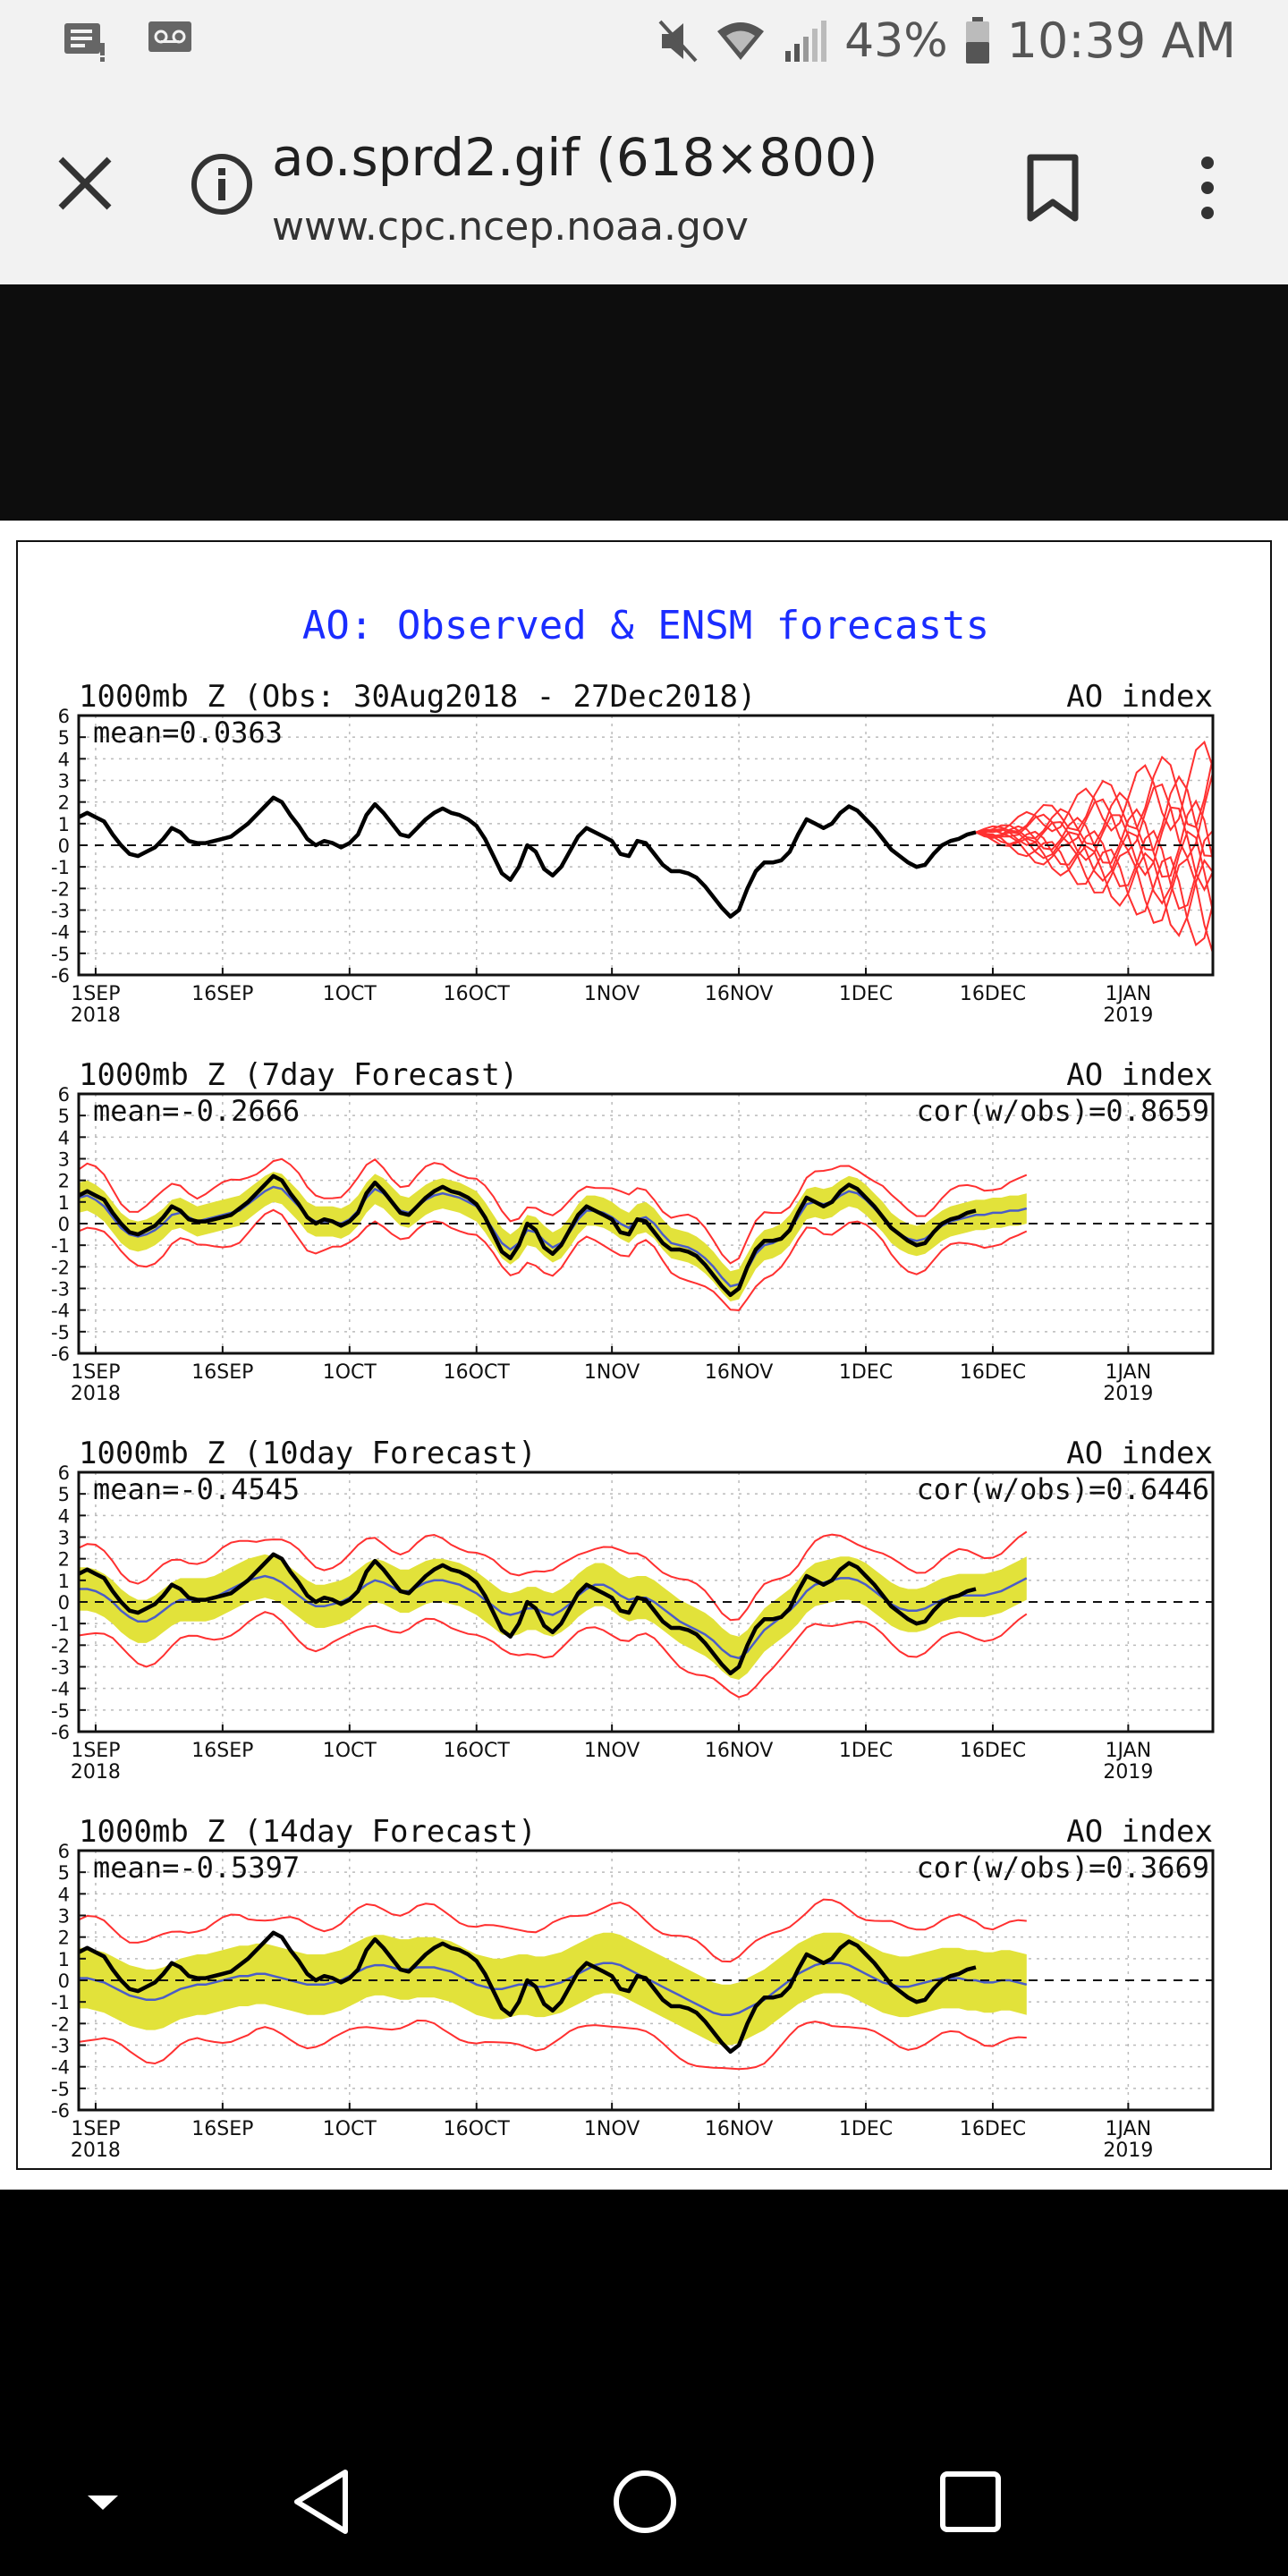 This screenshot has width=1288, height=2576. What do you see at coordinates (308, 1453) in the screenshot?
I see `panel-title: 1000mb Z (10day Forecast)` at bounding box center [308, 1453].